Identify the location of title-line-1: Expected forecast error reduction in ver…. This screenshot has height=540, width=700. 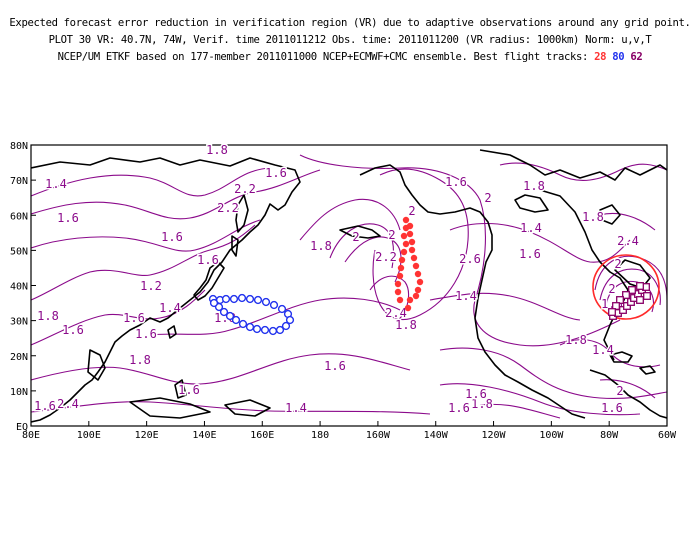
(350, 23).